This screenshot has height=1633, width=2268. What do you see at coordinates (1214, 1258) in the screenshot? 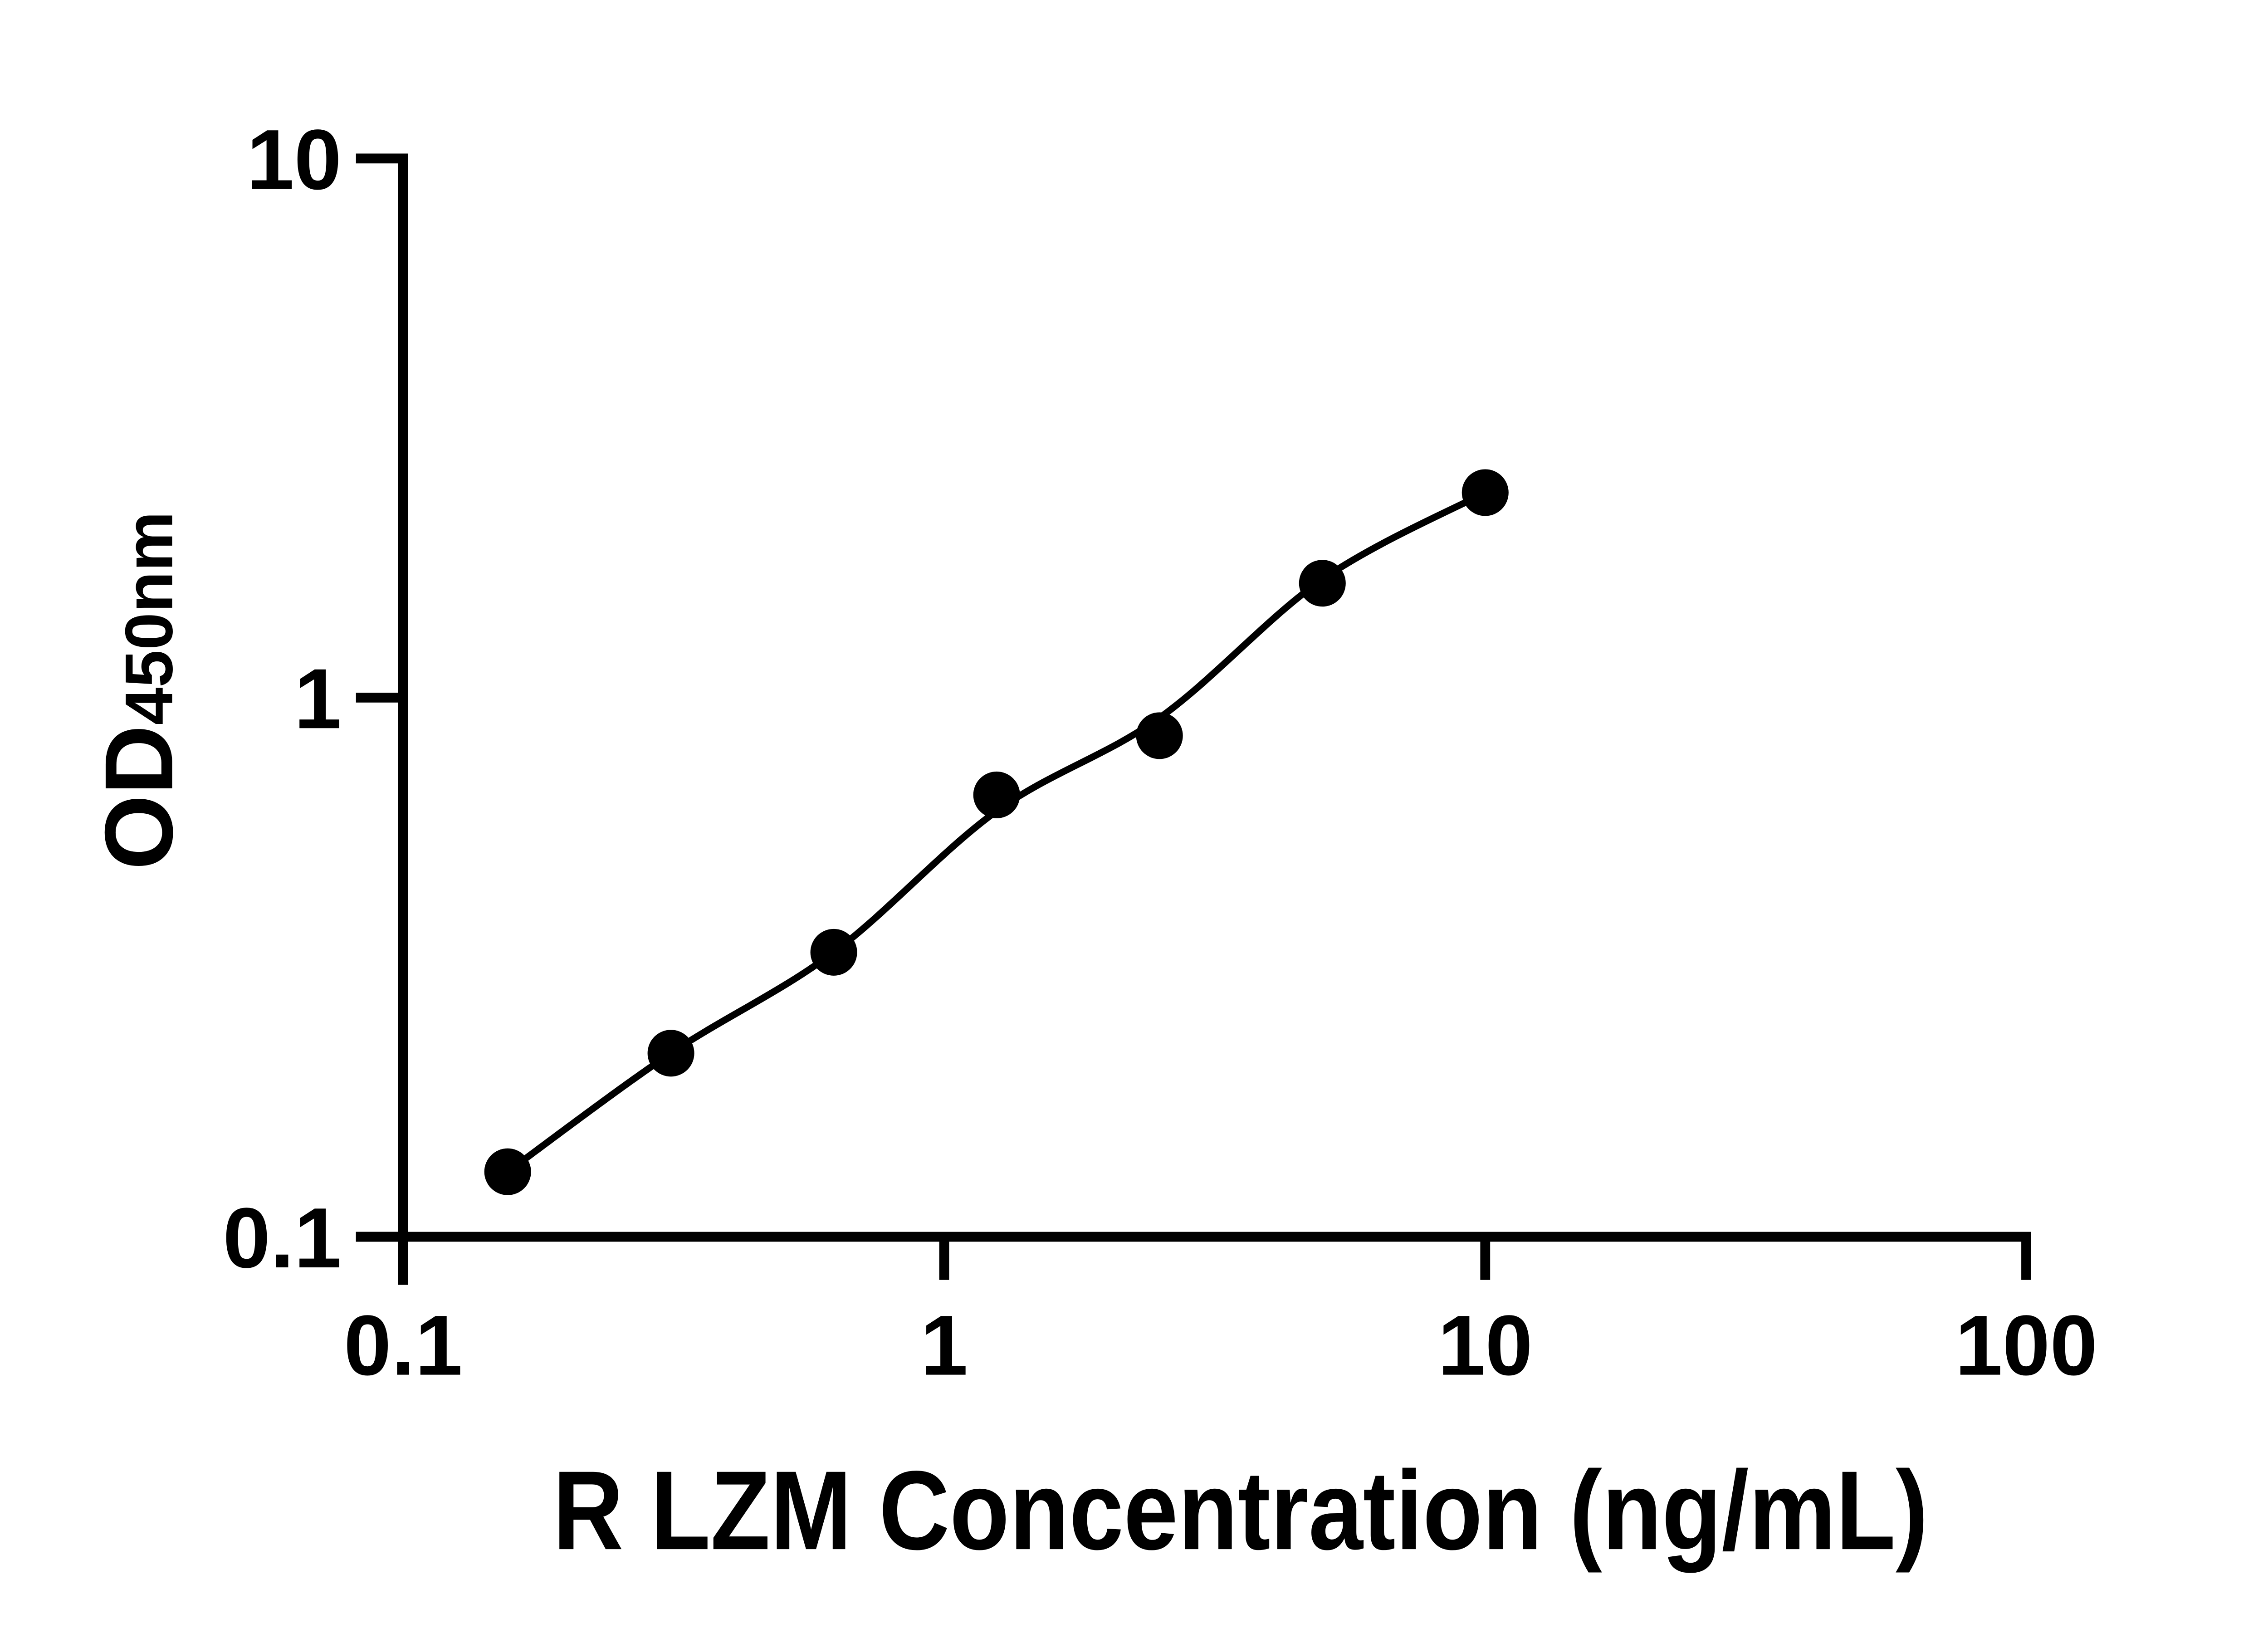
I see `x-axis-ticks` at bounding box center [1214, 1258].